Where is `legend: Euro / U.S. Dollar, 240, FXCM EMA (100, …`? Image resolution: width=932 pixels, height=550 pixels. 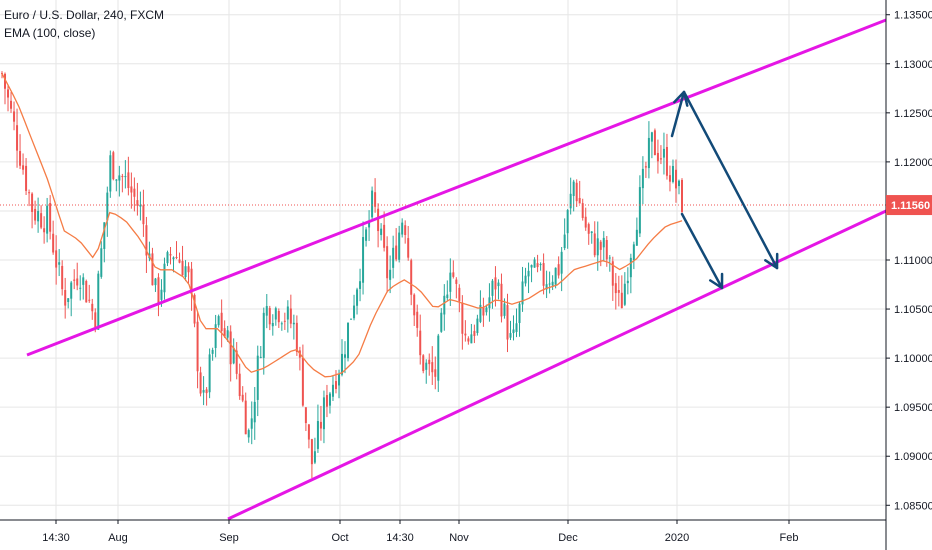
legend: Euro / U.S. Dollar, 240, FXCM EMA (100, … is located at coordinates (84, 24).